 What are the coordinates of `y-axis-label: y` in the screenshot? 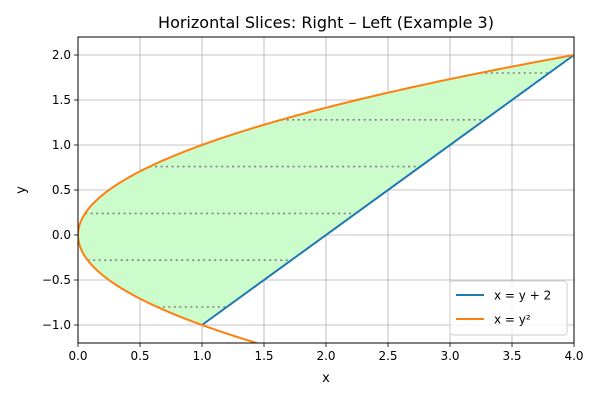 It's located at (21, 190).